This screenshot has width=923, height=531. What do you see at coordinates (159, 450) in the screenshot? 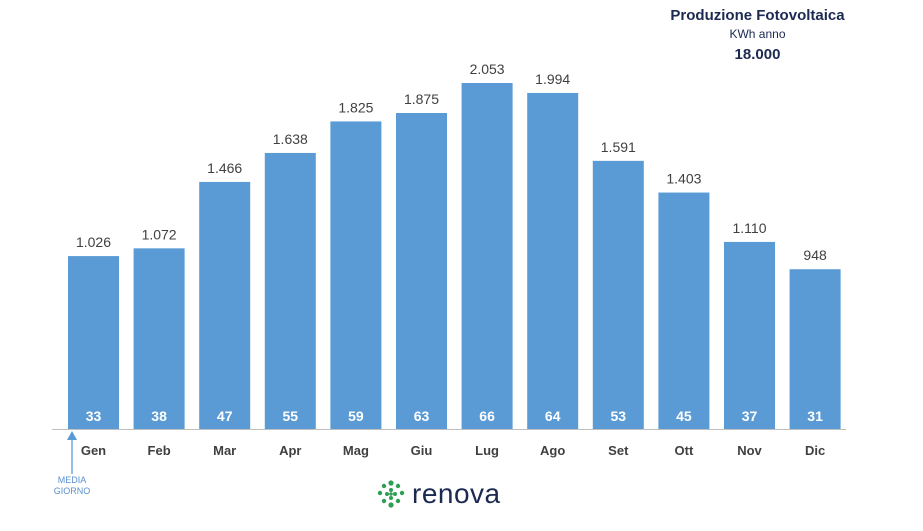
I see `category-label: Feb` at bounding box center [159, 450].